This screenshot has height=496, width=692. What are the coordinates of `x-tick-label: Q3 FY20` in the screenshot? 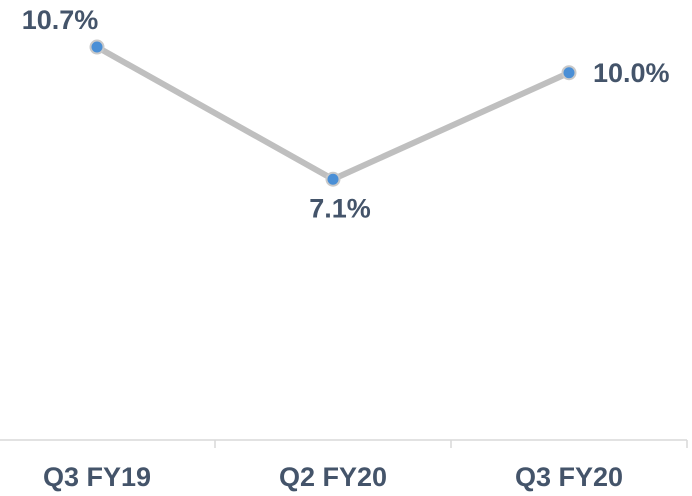 It's located at (569, 477).